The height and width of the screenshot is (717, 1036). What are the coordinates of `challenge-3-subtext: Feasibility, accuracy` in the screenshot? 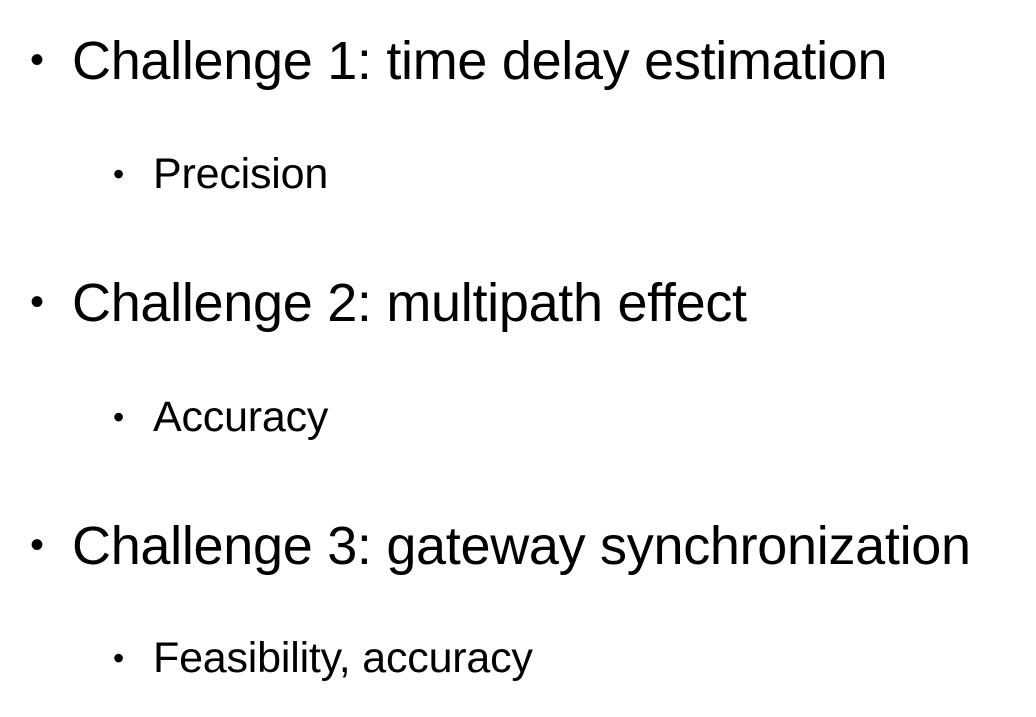 It's located at (343, 658).